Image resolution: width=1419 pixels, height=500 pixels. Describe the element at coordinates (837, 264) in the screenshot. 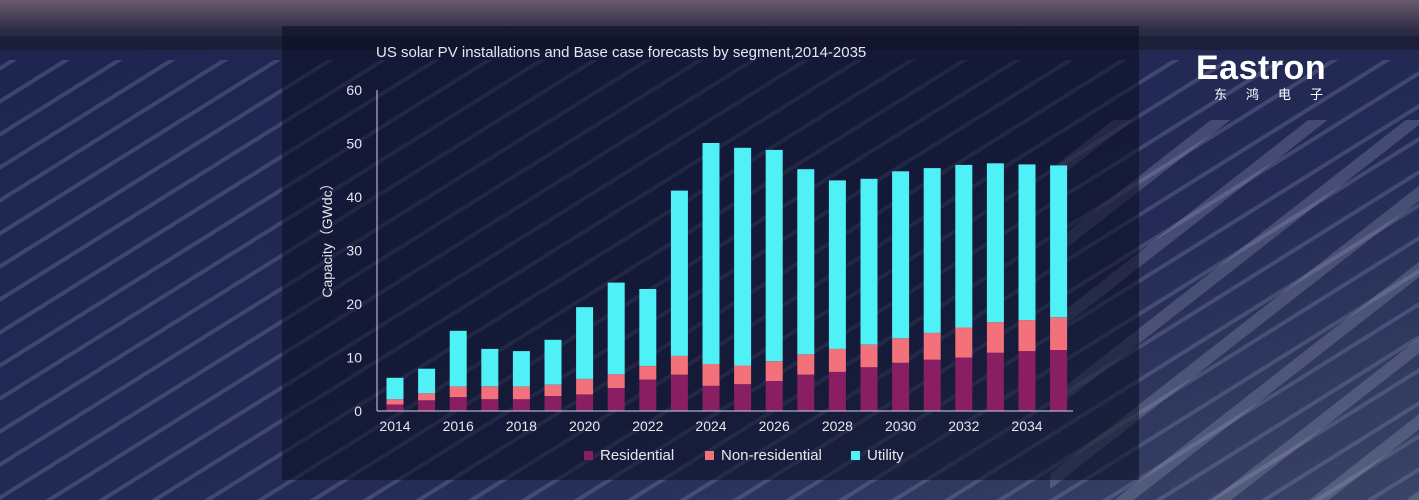

I see `bar-utility-2028` at that location.